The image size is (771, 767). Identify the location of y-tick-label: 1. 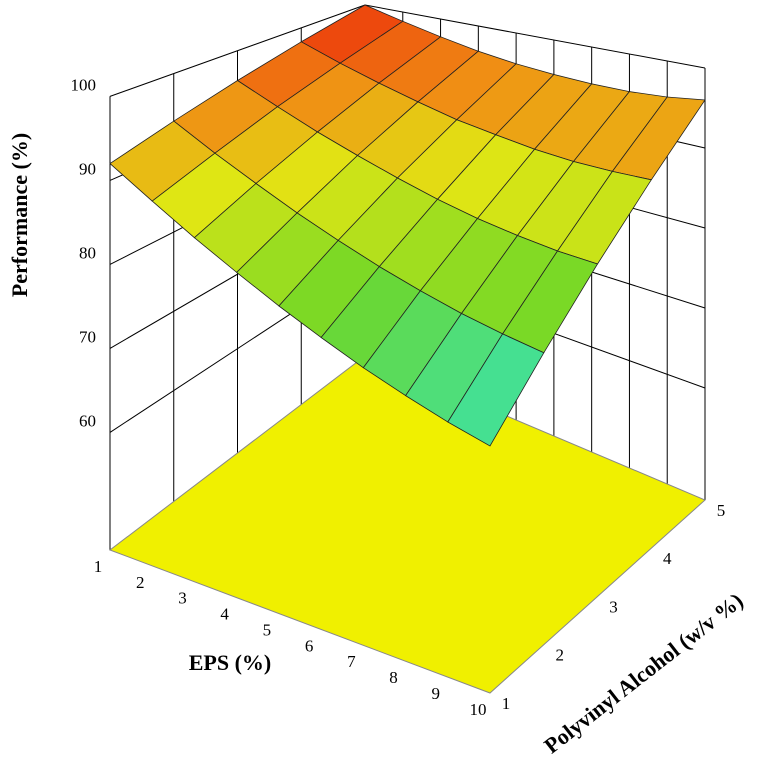
(506, 703).